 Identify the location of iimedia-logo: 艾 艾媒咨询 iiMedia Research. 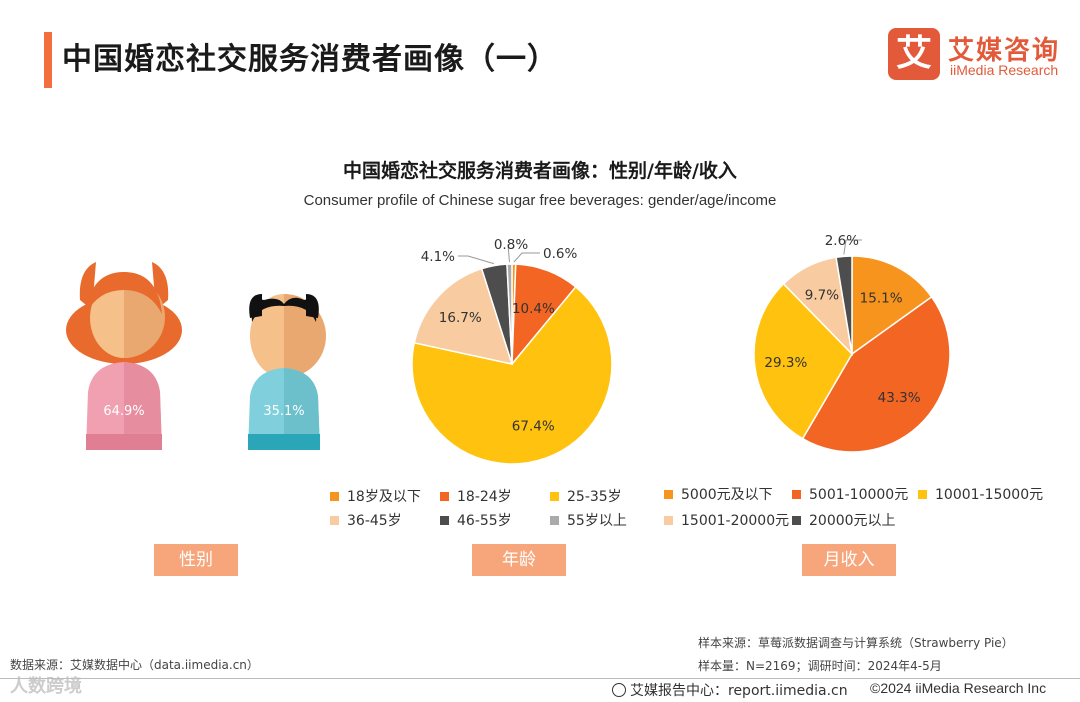
(978, 56).